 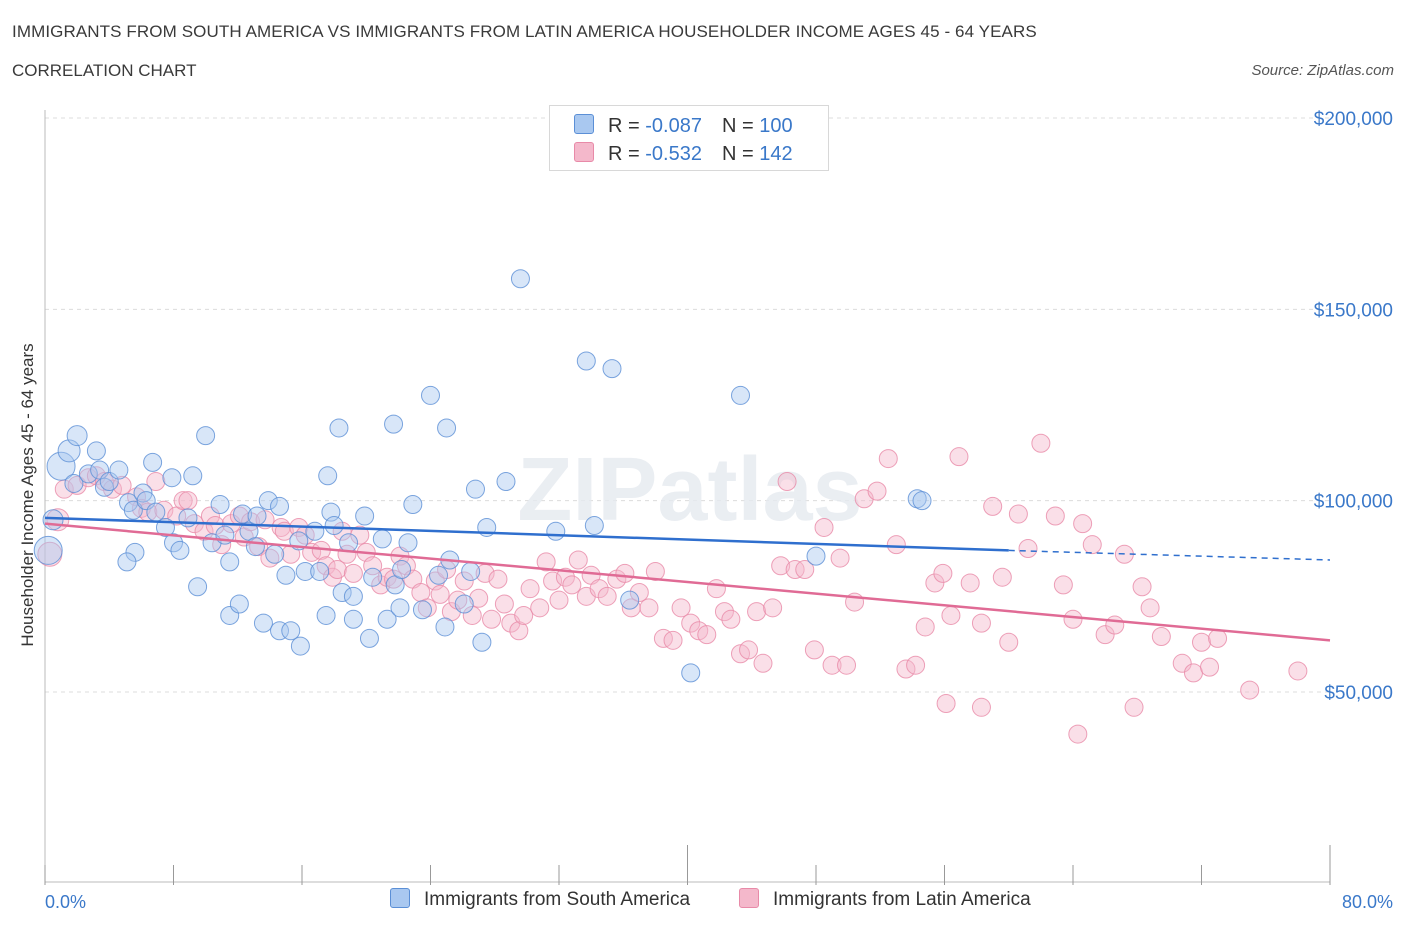 I want to click on legend-row-south-america: R = -0.087 N = 100, so click(x=683, y=125).